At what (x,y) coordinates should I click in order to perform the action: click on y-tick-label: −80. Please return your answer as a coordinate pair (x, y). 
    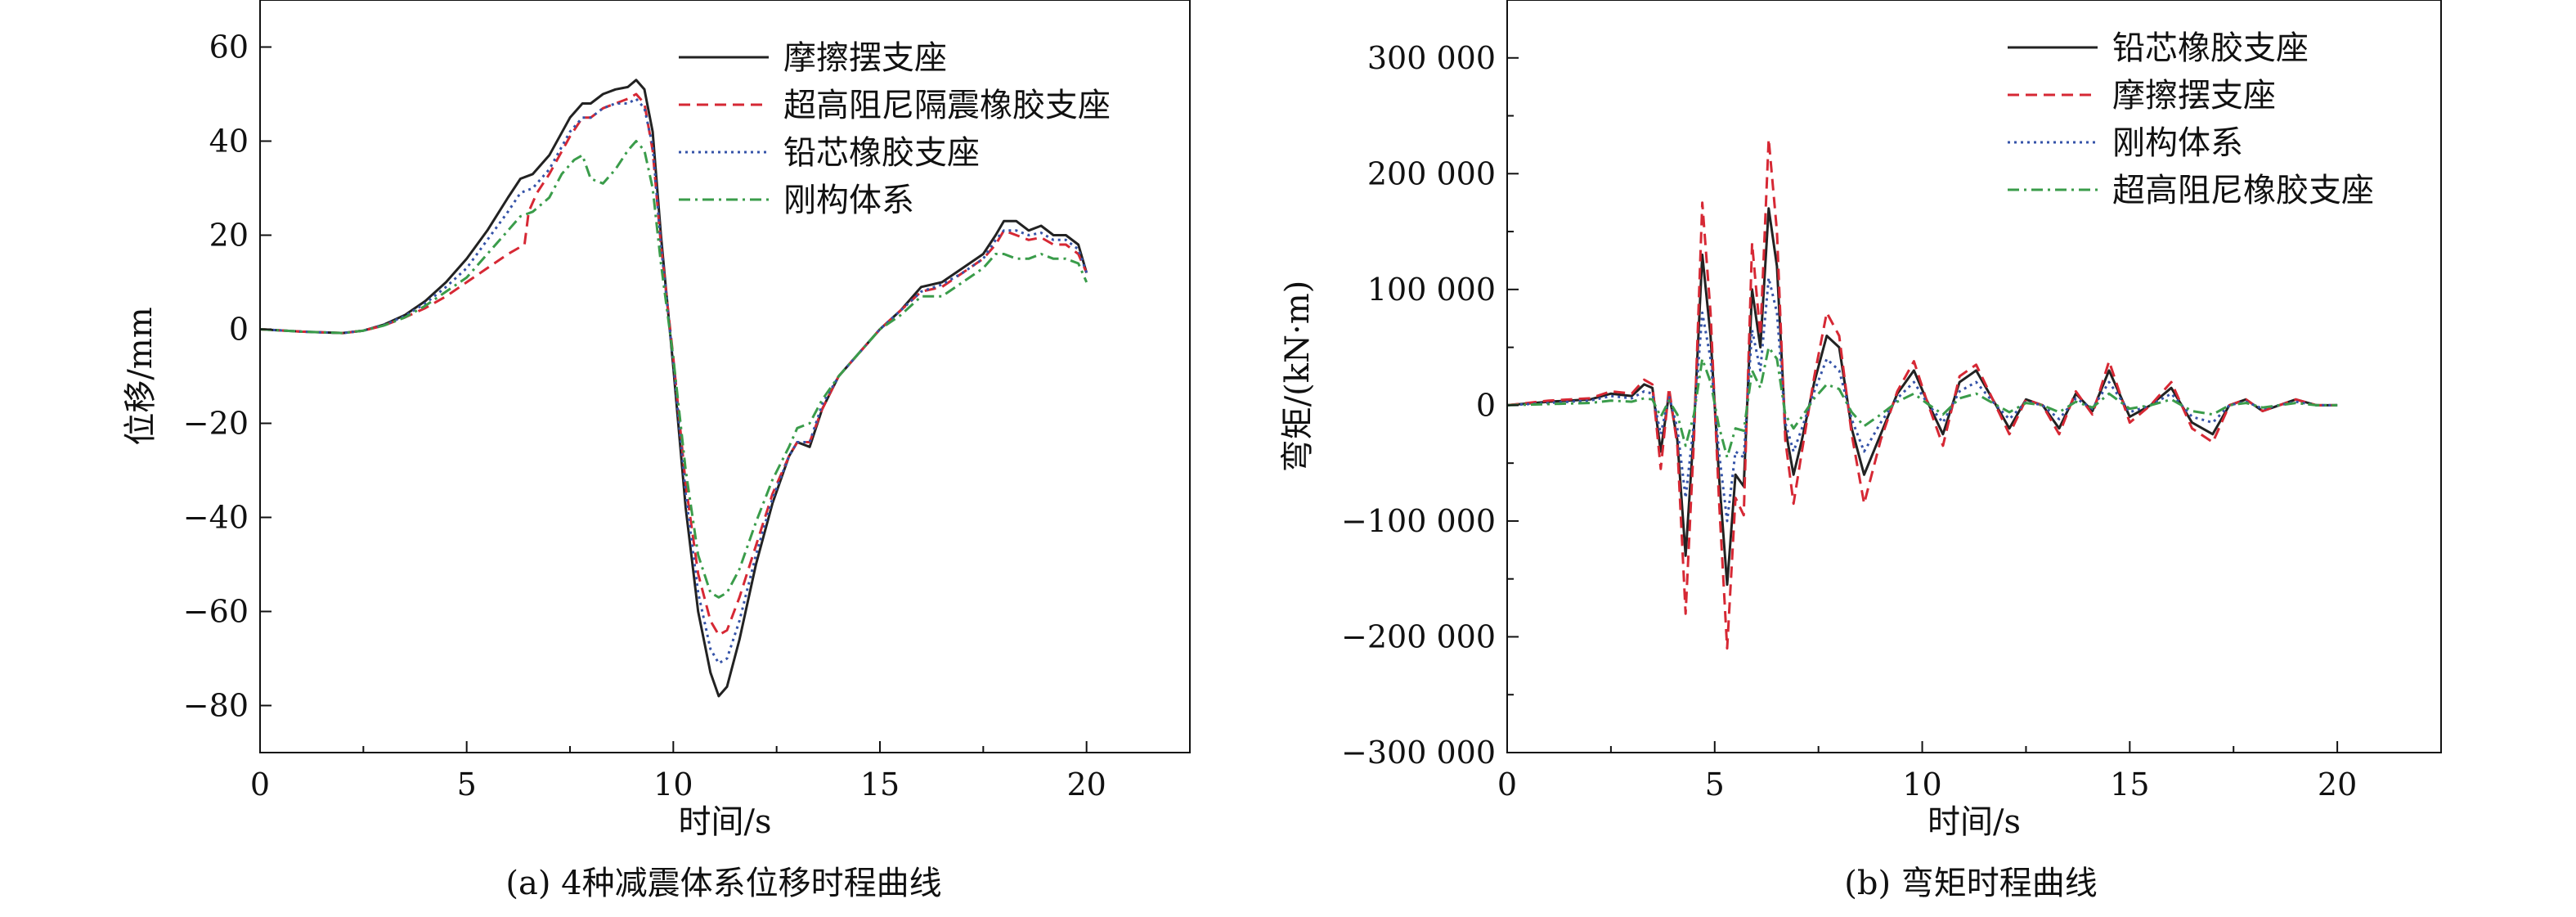
    Looking at the image, I should click on (216, 706).